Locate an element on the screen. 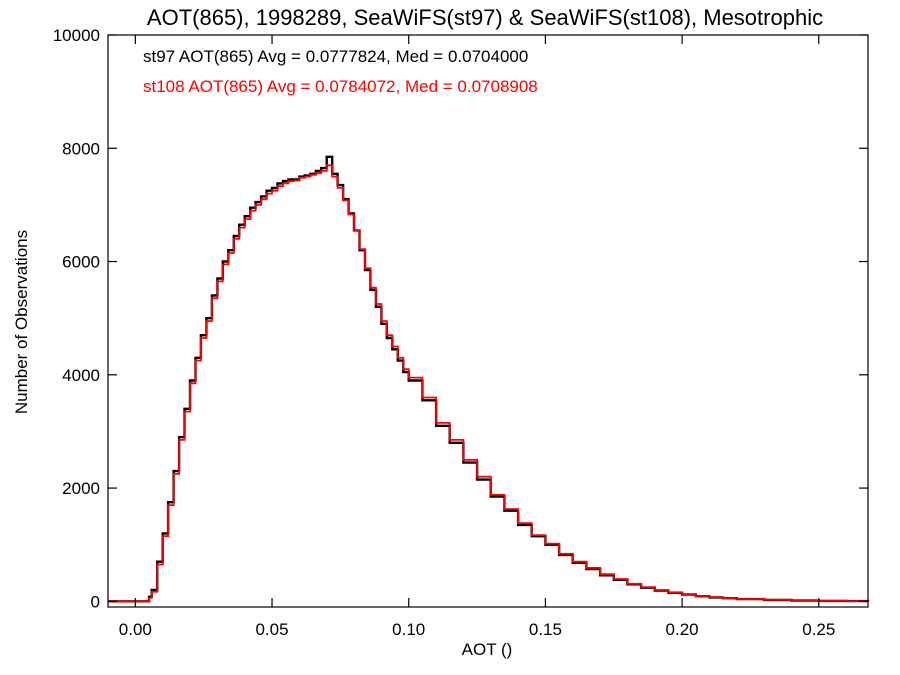 The width and height of the screenshot is (900, 675). x-axis-label: AOT () is located at coordinates (487, 649).